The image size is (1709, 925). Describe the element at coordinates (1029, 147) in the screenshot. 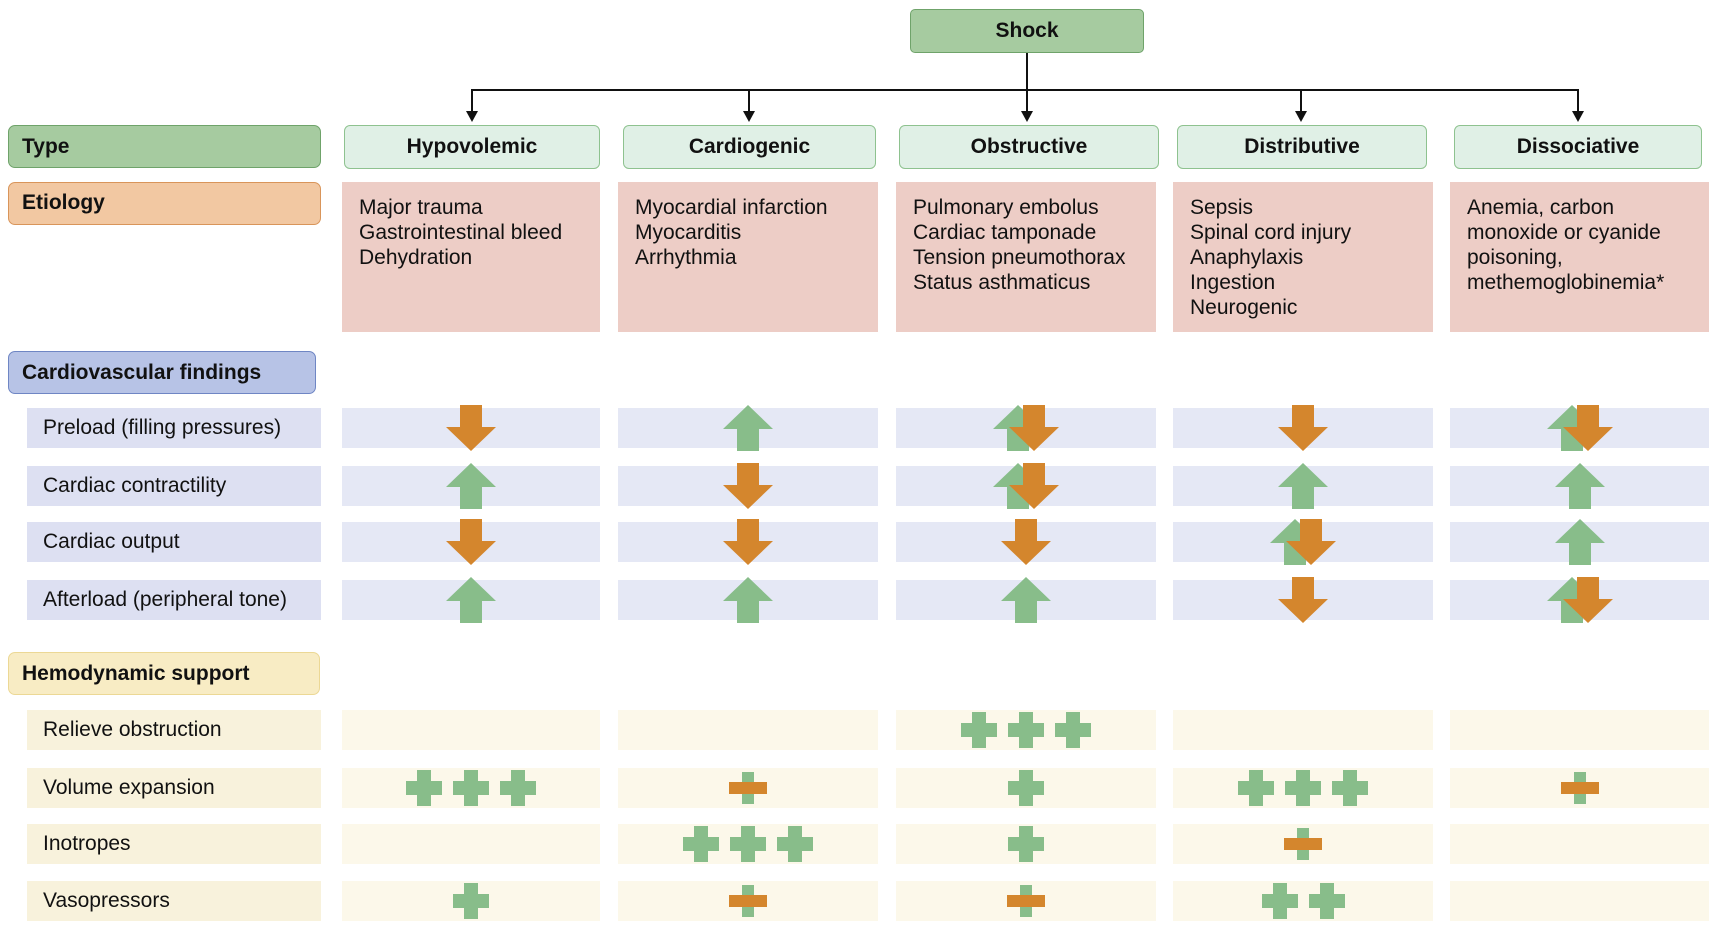

I see `type-box-obstructive: Obstructive` at that location.